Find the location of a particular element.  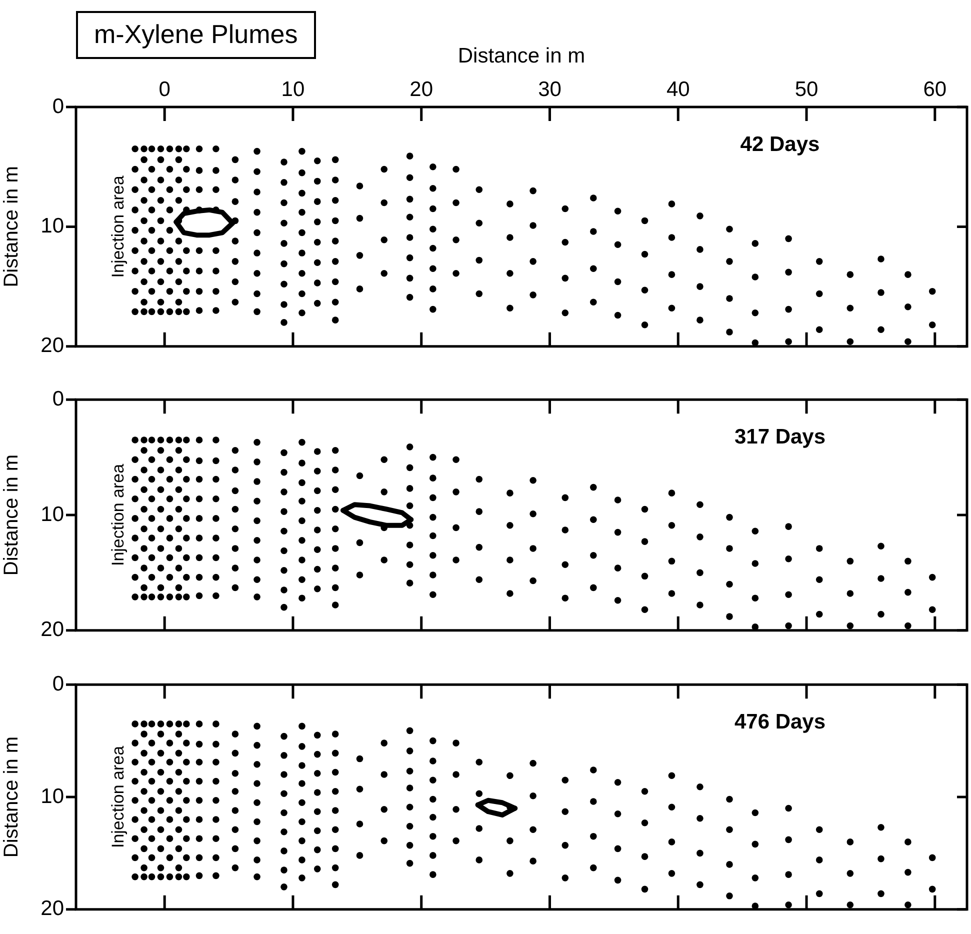

x-tick-label: 60 is located at coordinates (935, 90).